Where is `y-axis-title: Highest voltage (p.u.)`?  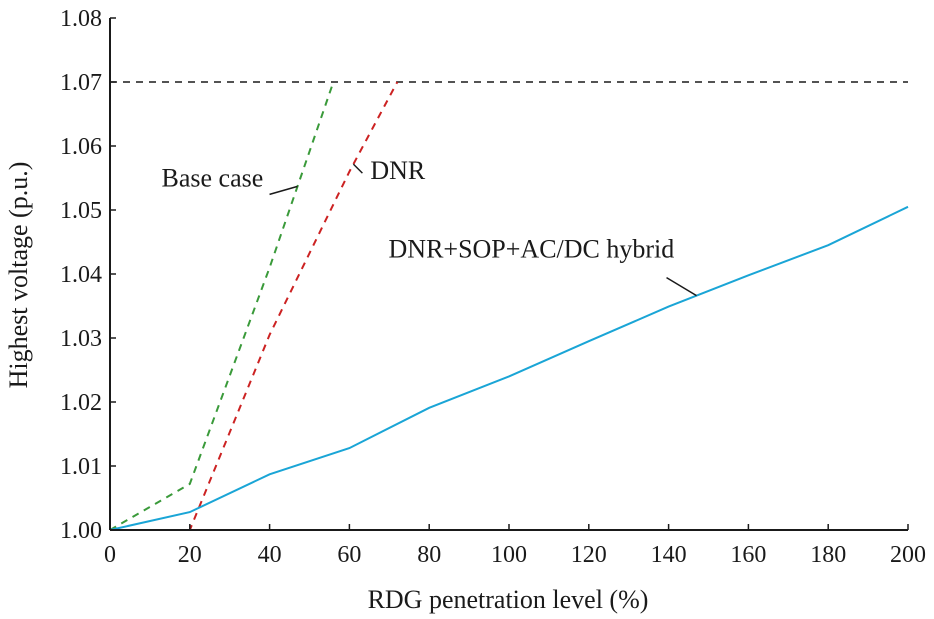
y-axis-title: Highest voltage (p.u.) is located at coordinates (18, 275).